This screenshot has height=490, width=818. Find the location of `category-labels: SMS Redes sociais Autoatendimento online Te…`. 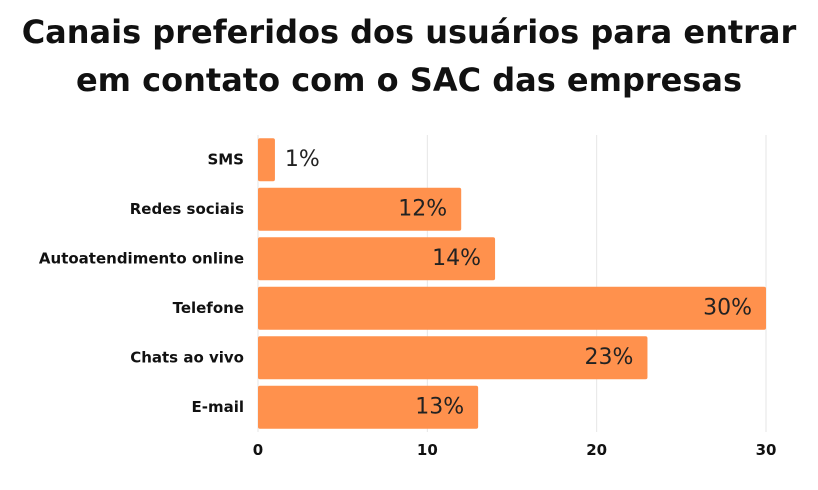

category-labels: SMS Redes sociais Autoatendimento online Te… is located at coordinates (141, 283).